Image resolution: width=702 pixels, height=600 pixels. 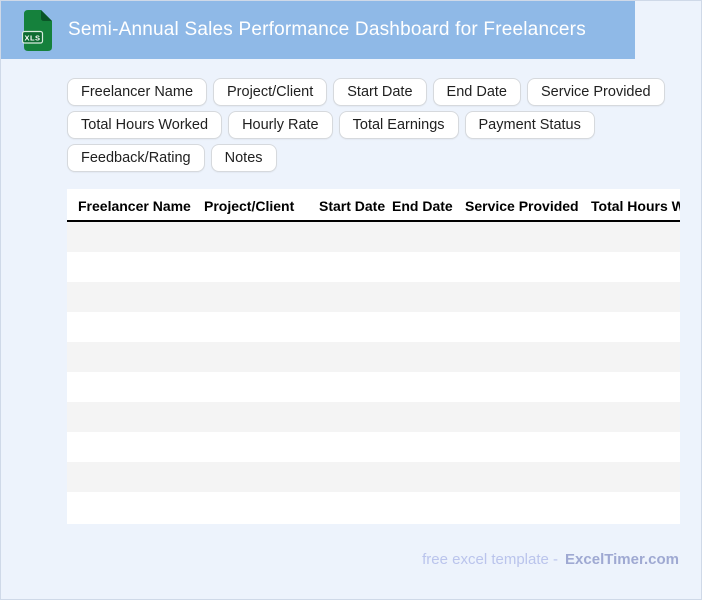 What do you see at coordinates (529, 125) in the screenshot?
I see `chip-payment-status: Payment Status` at bounding box center [529, 125].